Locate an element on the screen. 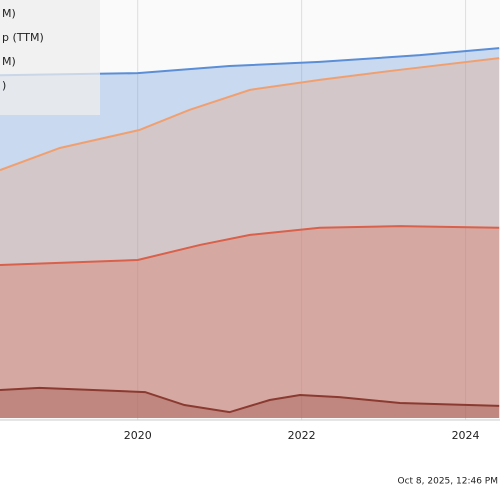 Image resolution: width=500 pixels, height=504 pixels. legend-label: p (TTM) is located at coordinates (23, 37).